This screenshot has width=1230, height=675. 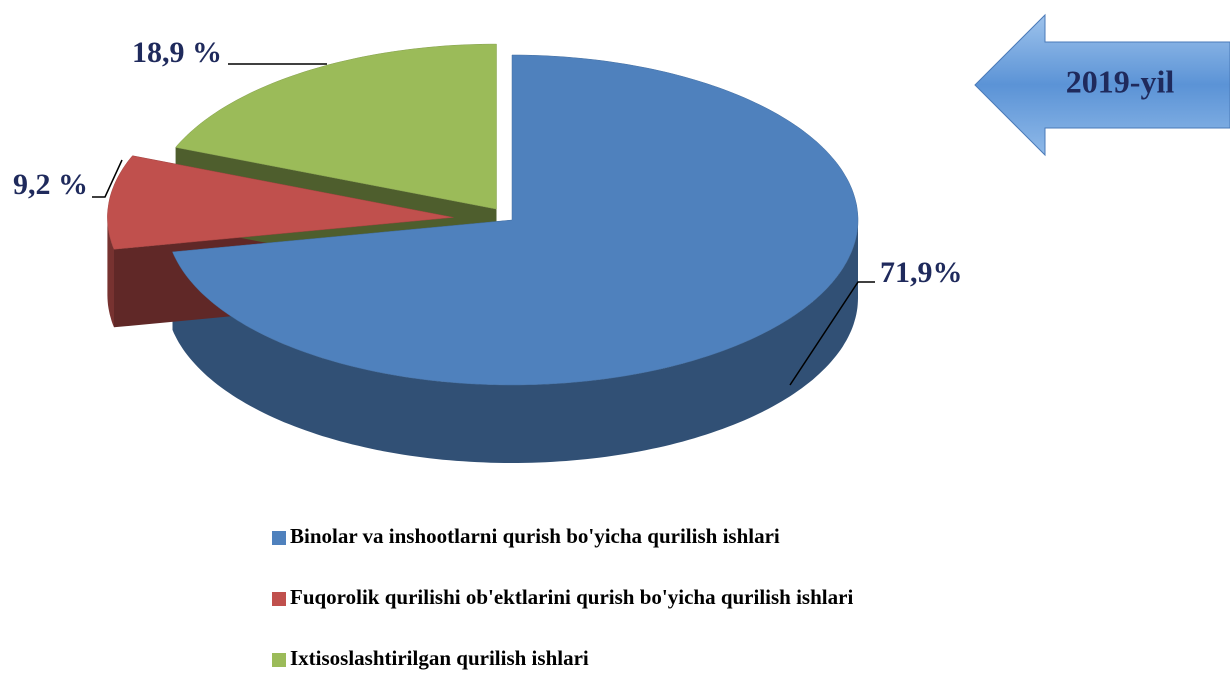 What do you see at coordinates (439, 658) in the screenshot?
I see `legend-label: Ixtisoslashtirilgan qurilish ishlari` at bounding box center [439, 658].